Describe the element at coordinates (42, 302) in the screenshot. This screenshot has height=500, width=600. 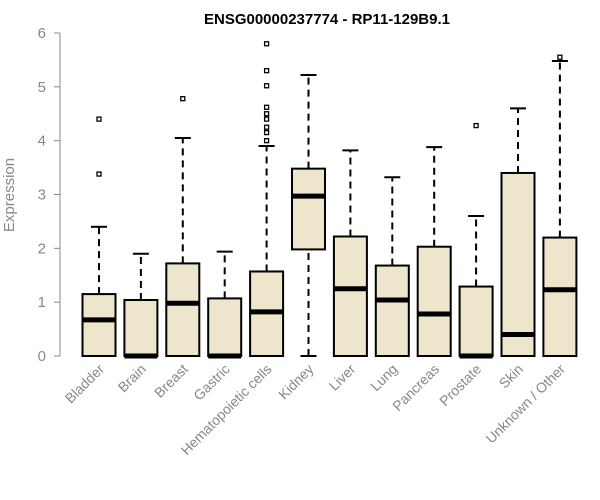
I see `y-tick-label: 1` at that location.